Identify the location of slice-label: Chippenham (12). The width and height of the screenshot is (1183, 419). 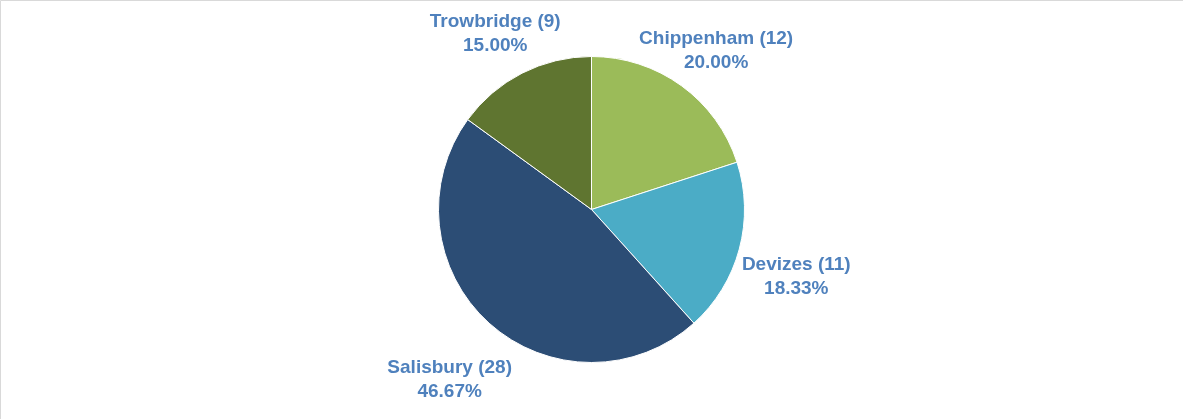
(716, 37).